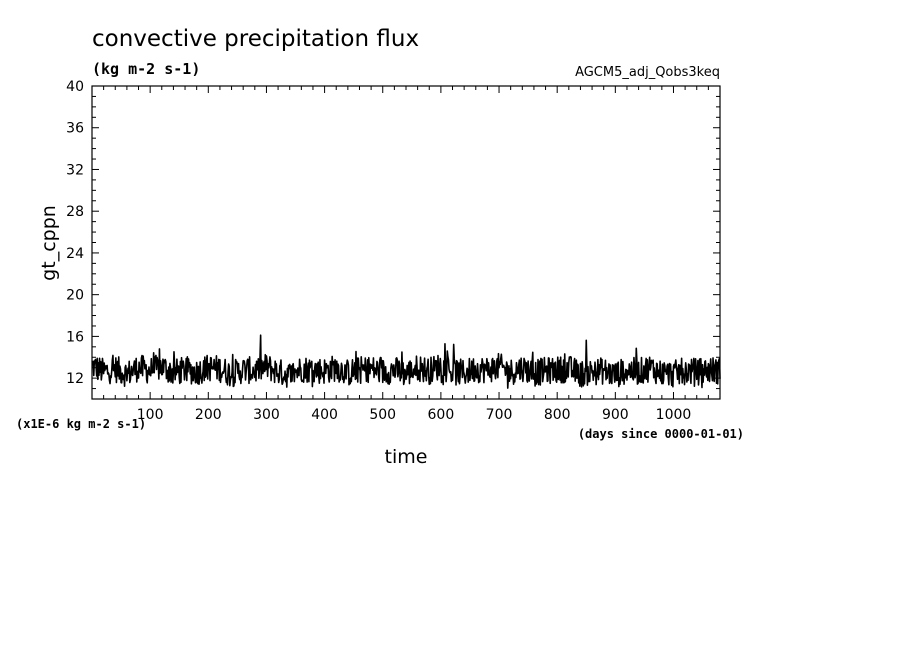  What do you see at coordinates (146, 69) in the screenshot?
I see `chart-subtitle: (kg m-2 s-1)` at bounding box center [146, 69].